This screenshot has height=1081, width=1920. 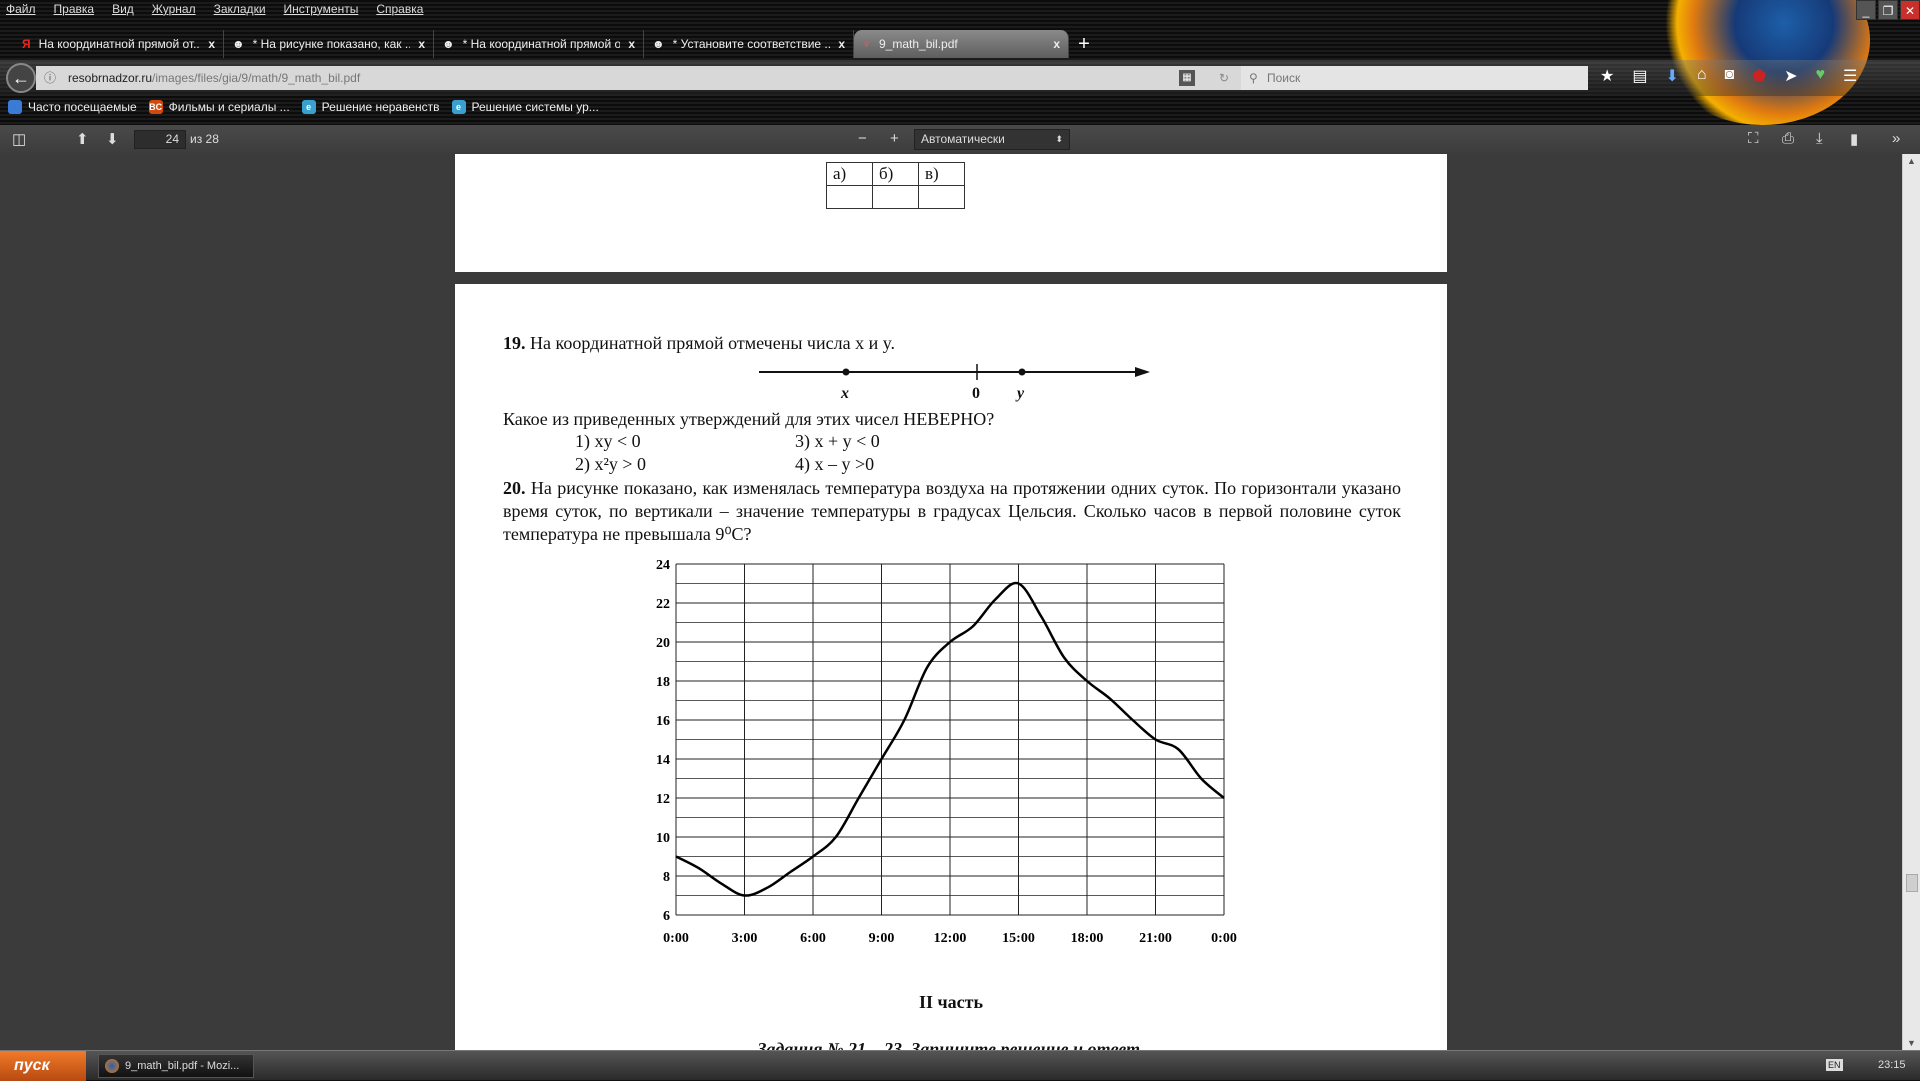 What do you see at coordinates (1414, 78) in the screenshot?
I see `search-input: ⚲ Поиск` at bounding box center [1414, 78].